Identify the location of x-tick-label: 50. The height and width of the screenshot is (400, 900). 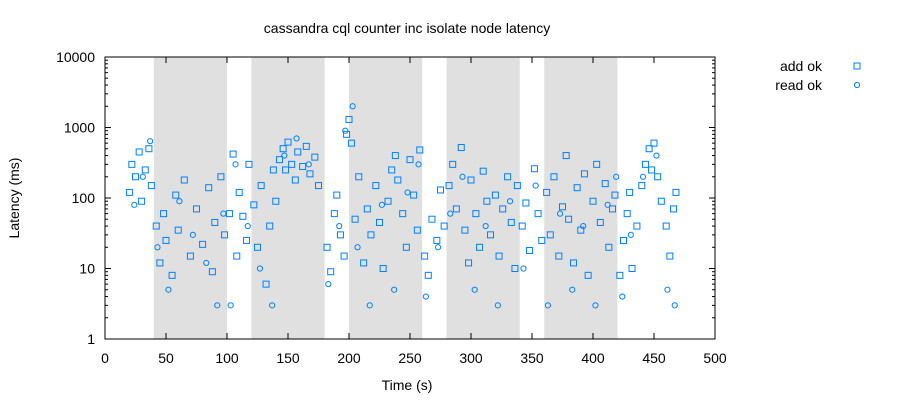
(166, 358).